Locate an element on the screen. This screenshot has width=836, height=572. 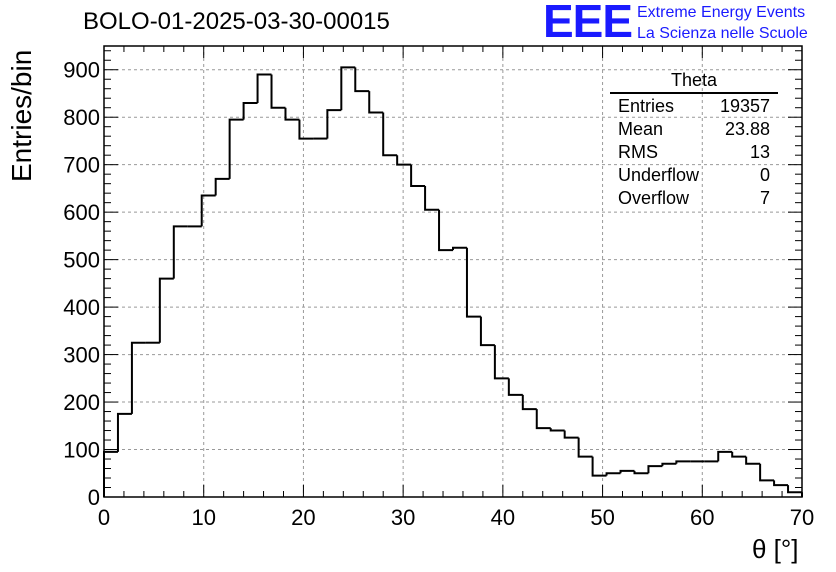
stats-row-overflow: Overflow 7 is located at coordinates (694, 198).